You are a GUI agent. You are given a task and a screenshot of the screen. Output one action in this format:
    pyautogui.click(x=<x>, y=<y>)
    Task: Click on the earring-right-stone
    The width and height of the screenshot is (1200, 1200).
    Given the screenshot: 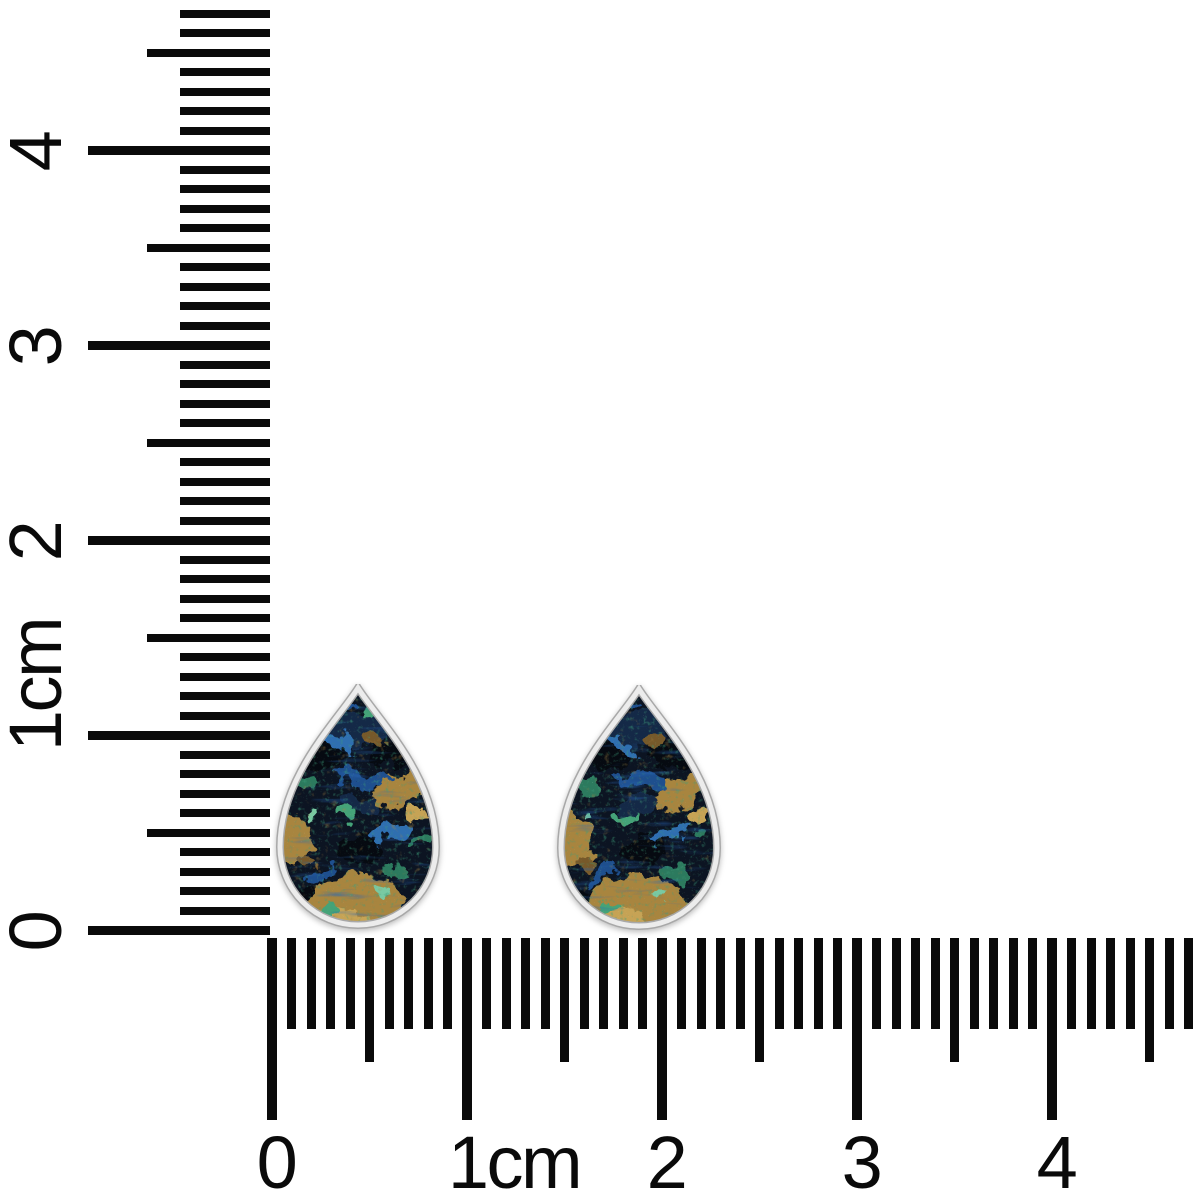 What is the action you would take?
    pyautogui.click(x=639, y=807)
    